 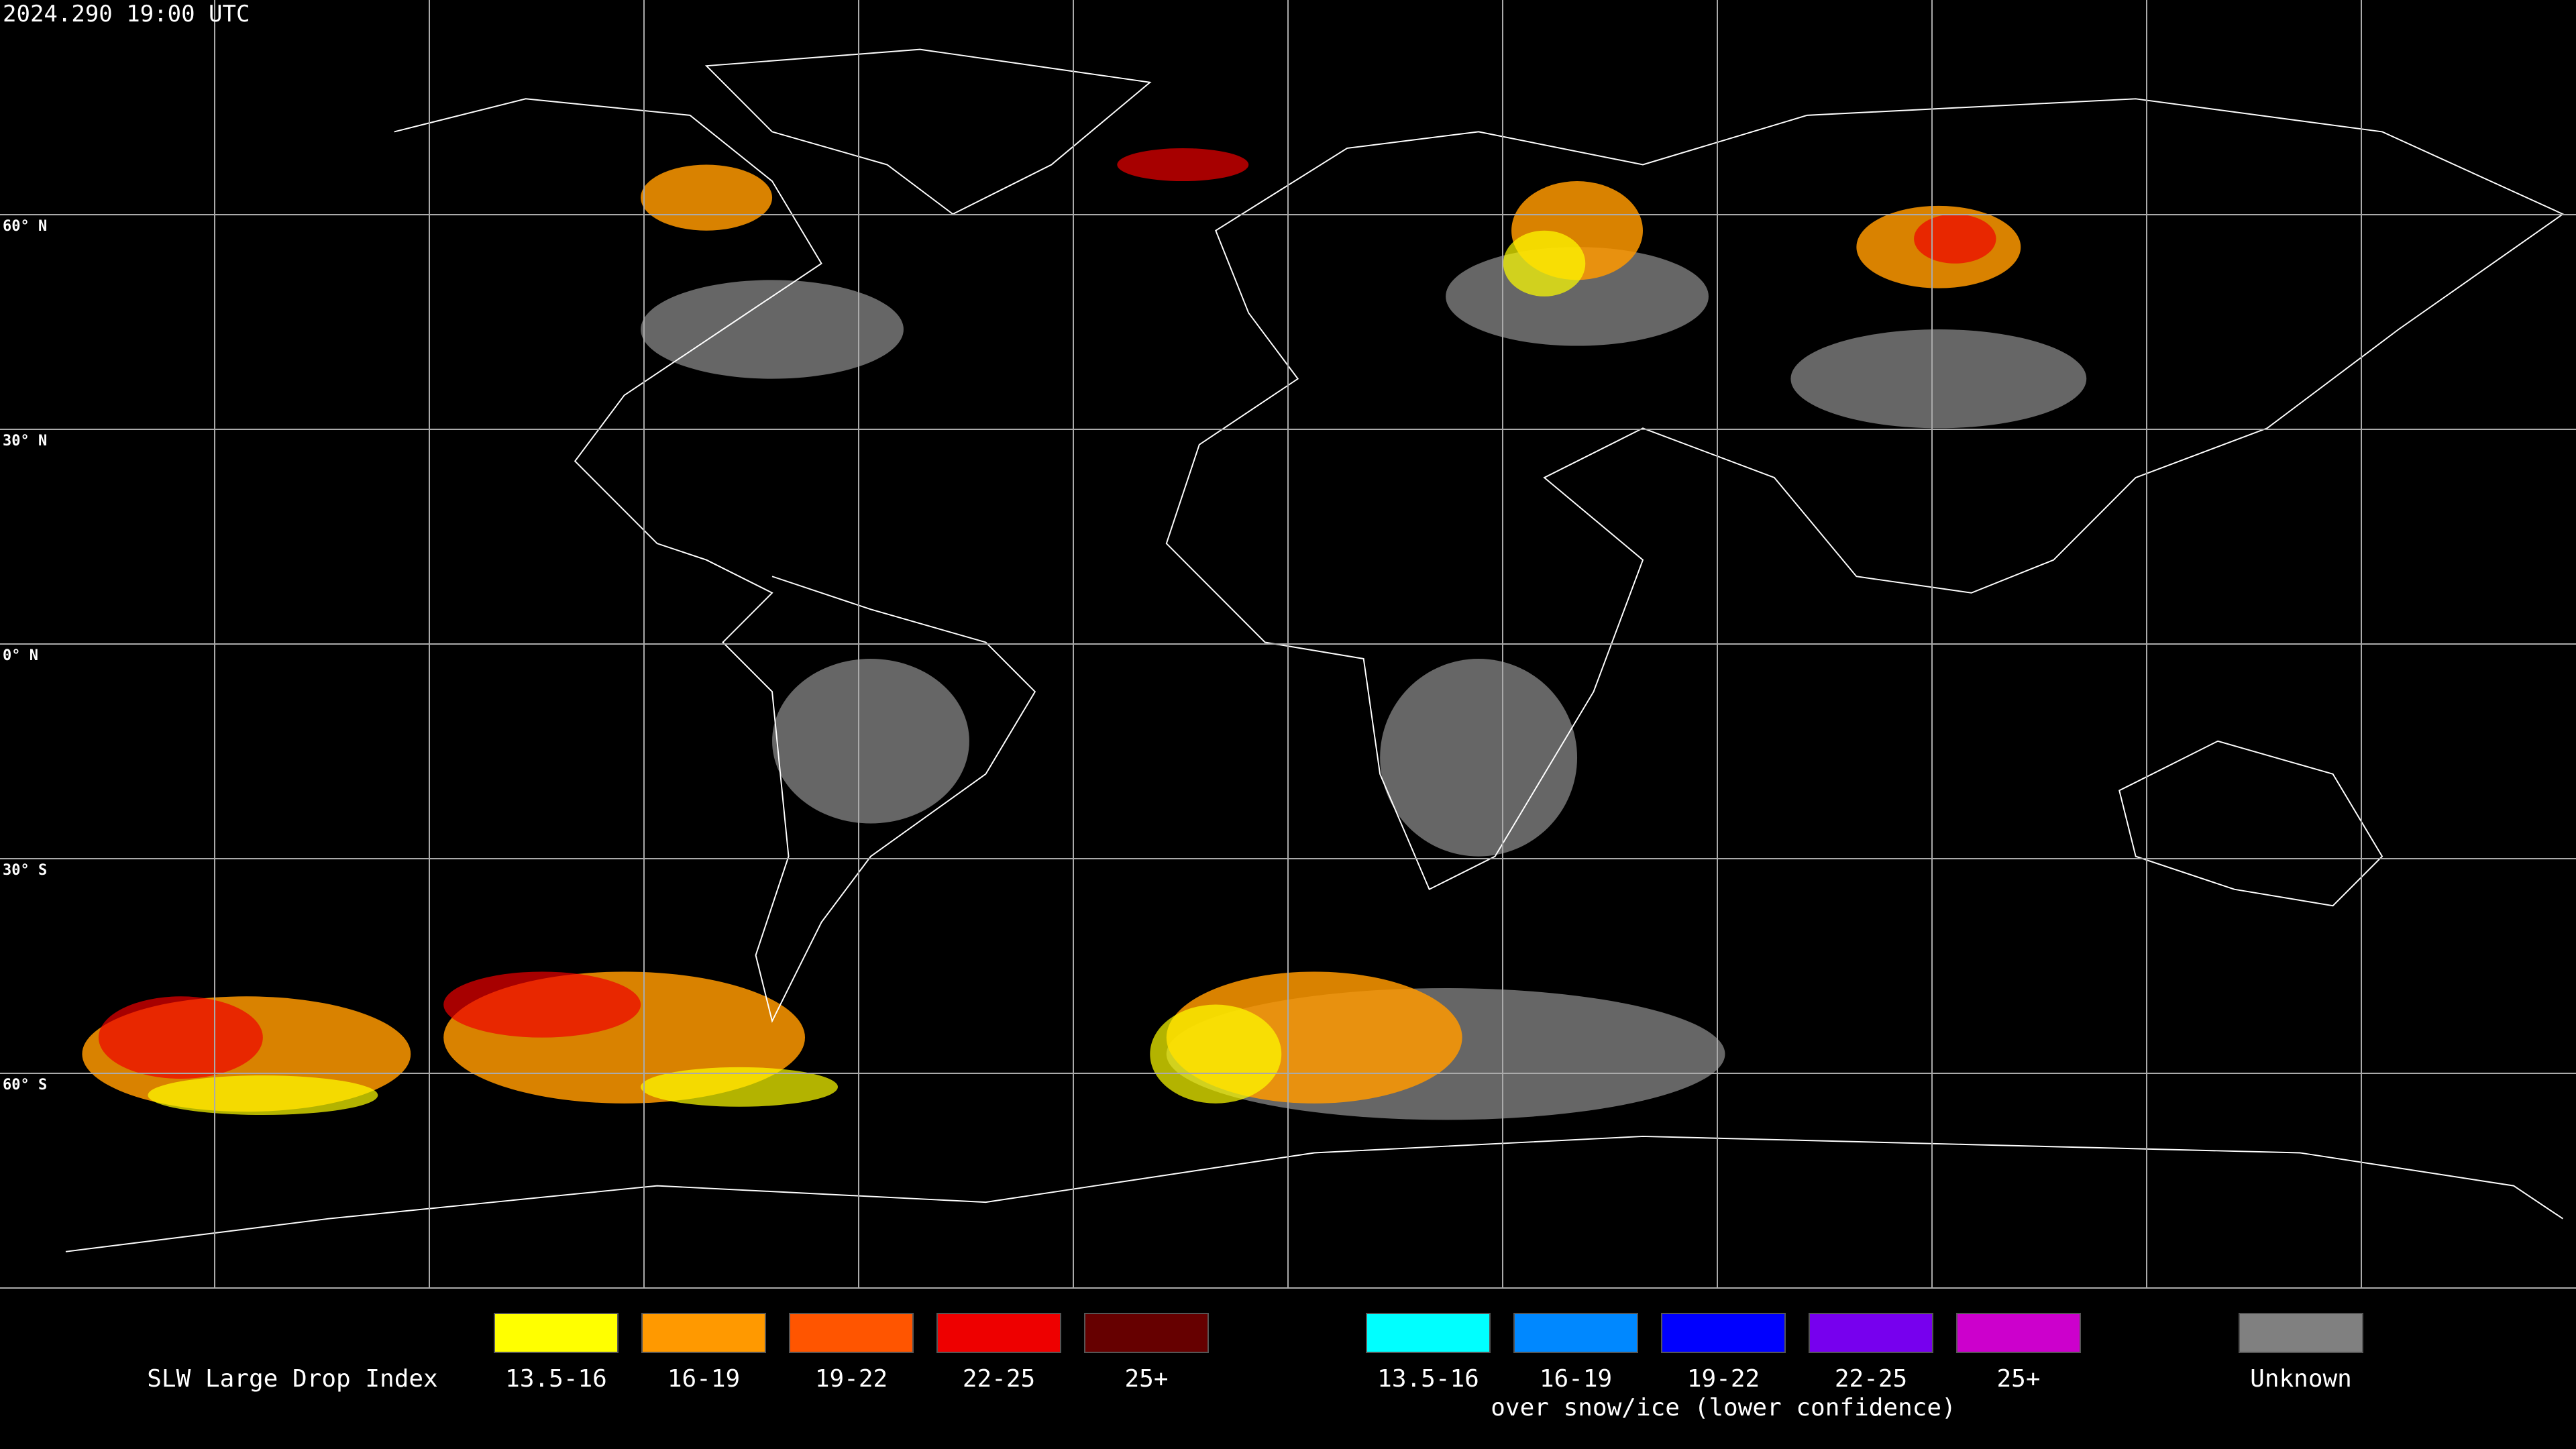 What do you see at coordinates (1723, 1407) in the screenshot?
I see `legend-caption: over snow/ice (lower confidence)` at bounding box center [1723, 1407].